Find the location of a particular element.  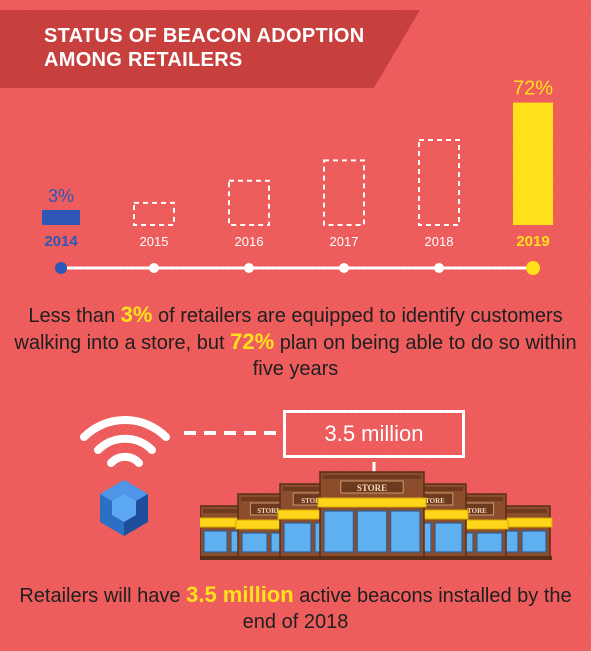

title-banner is located at coordinates (210, 49).